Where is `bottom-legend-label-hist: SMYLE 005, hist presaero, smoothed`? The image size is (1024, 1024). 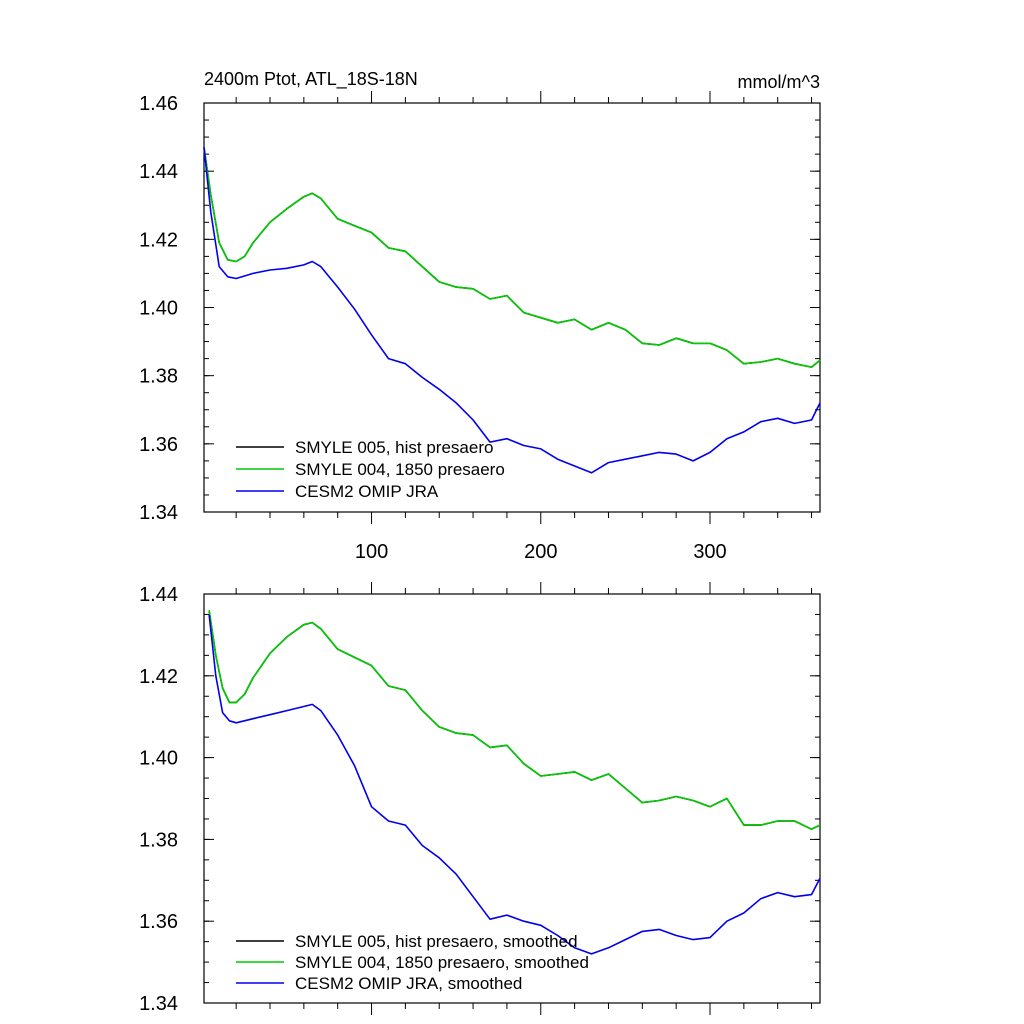
bottom-legend-label-hist: SMYLE 005, hist presaero, smoothed is located at coordinates (436, 941).